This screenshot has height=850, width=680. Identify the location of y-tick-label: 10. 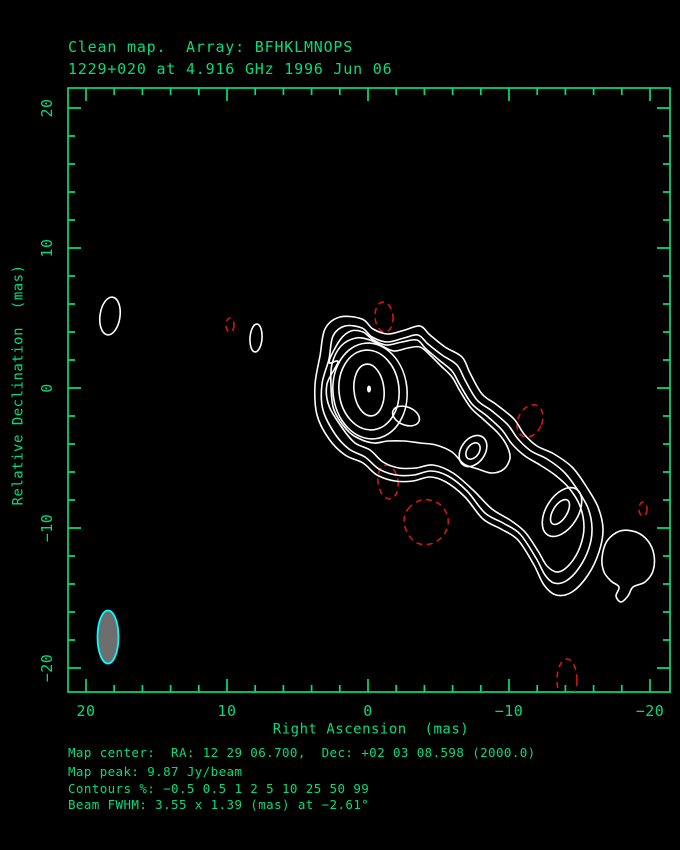
(47, 248).